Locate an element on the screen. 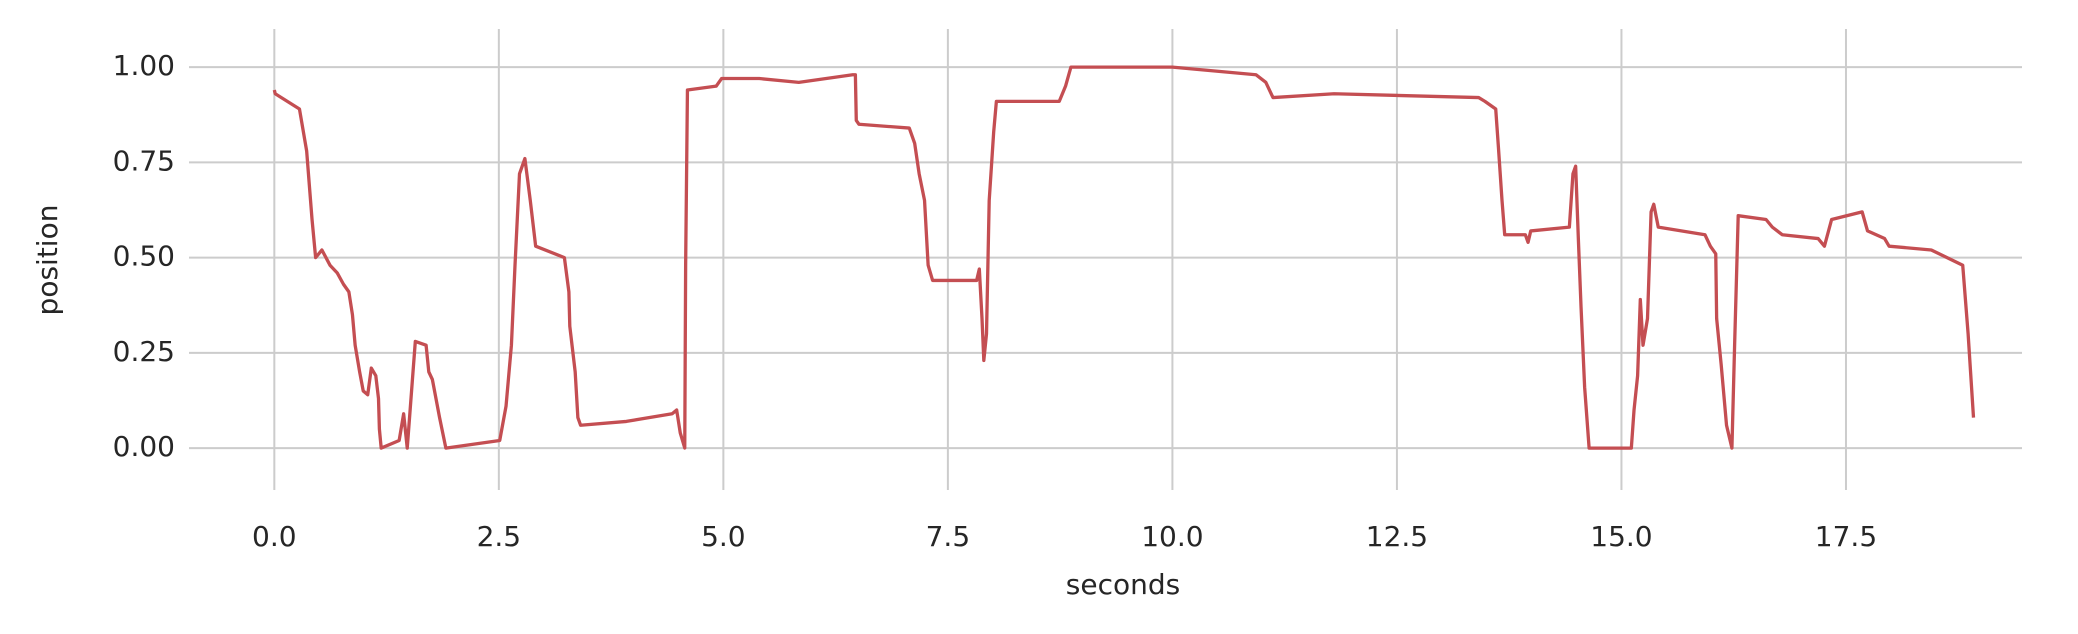 The image size is (2078, 634). x-tick-label: 10.0 is located at coordinates (1172, 536).